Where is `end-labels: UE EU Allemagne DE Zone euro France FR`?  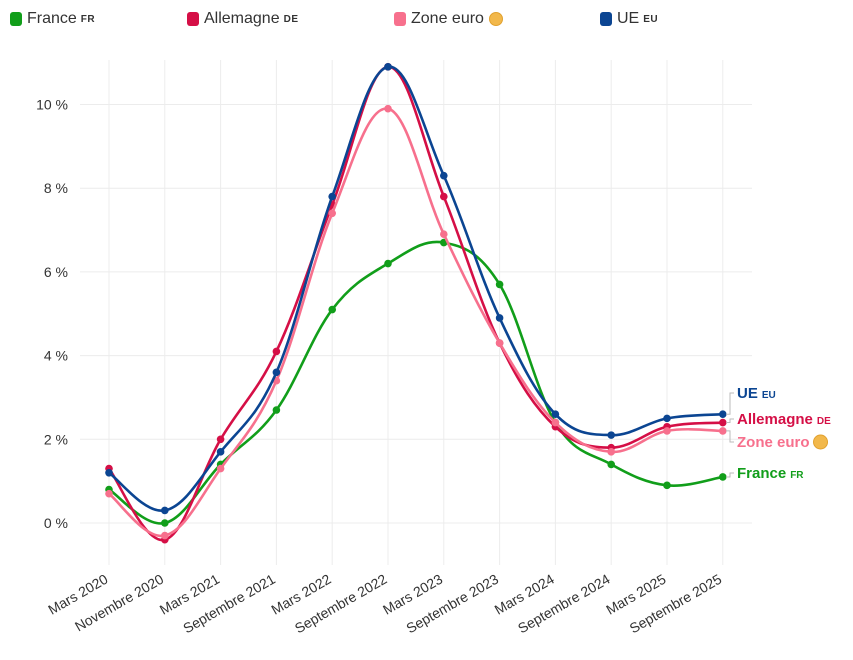
end-labels: UE EU Allemagne DE Zone euro France FR is located at coordinates (778, 433).